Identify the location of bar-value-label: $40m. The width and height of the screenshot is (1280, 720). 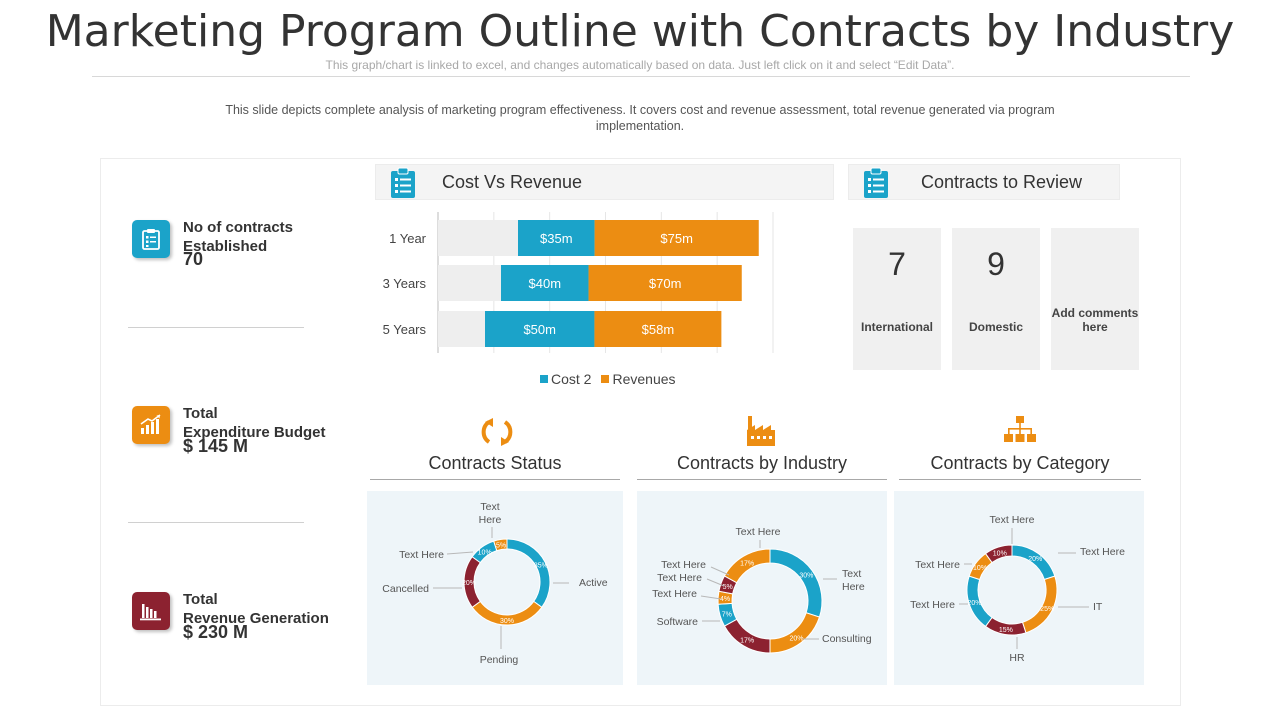
(545, 283).